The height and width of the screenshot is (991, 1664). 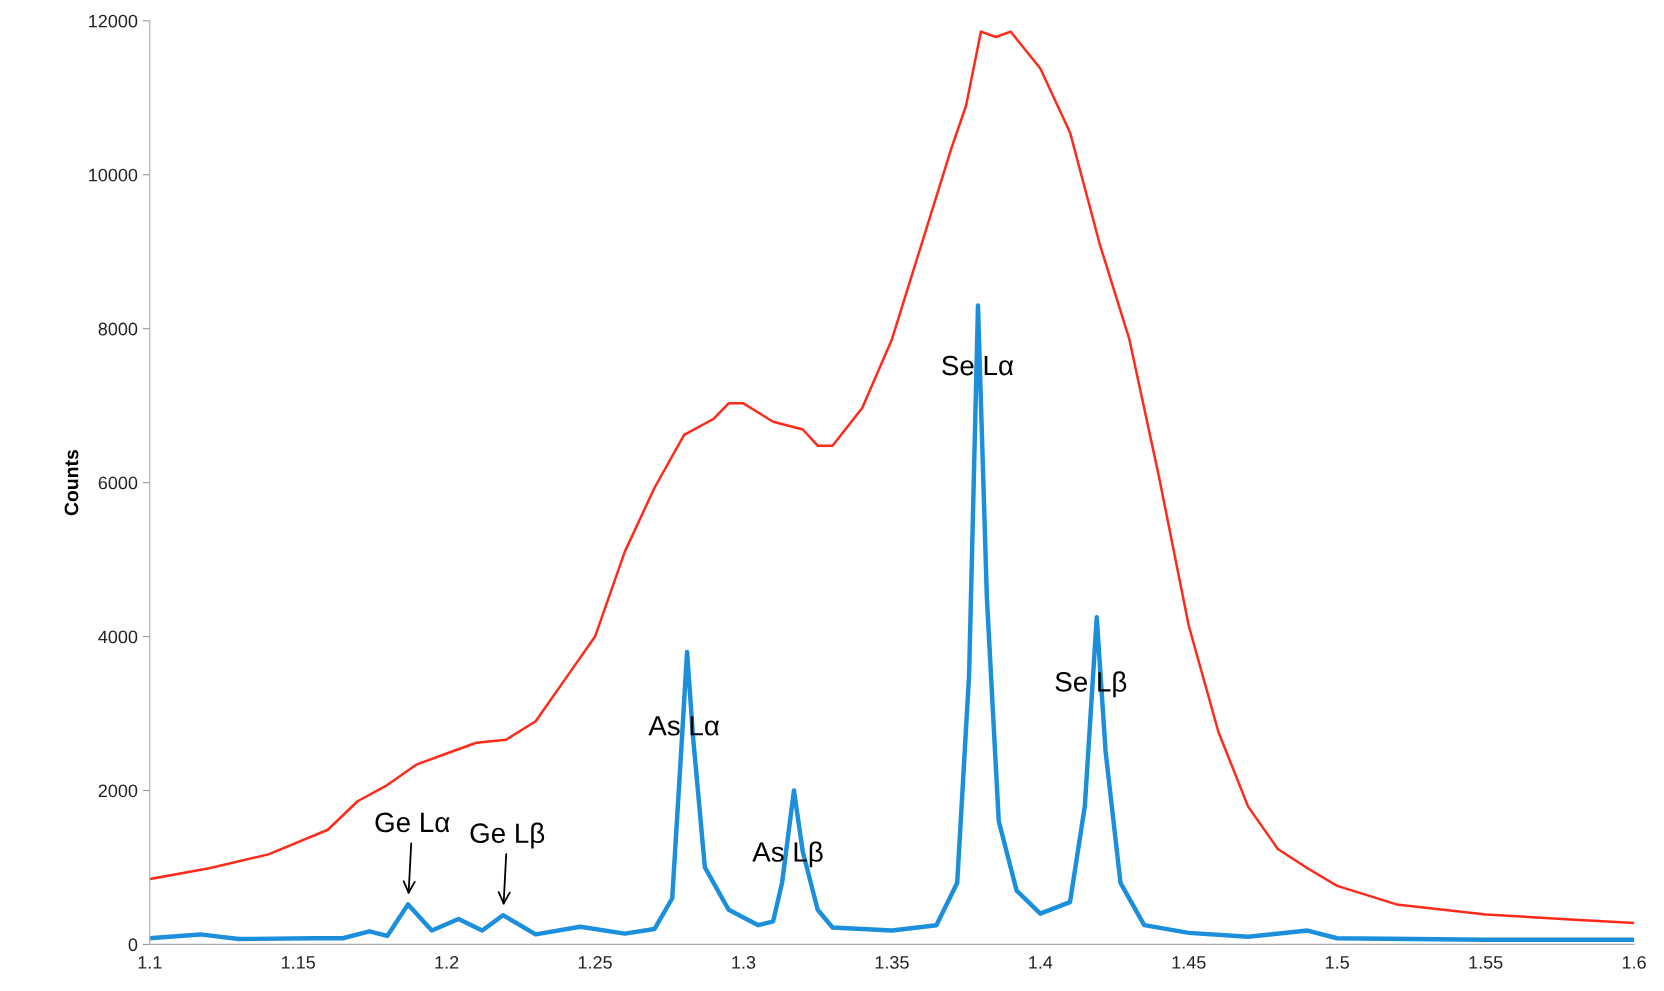 What do you see at coordinates (1337, 962) in the screenshot?
I see `x-tick-label: 1.5` at bounding box center [1337, 962].